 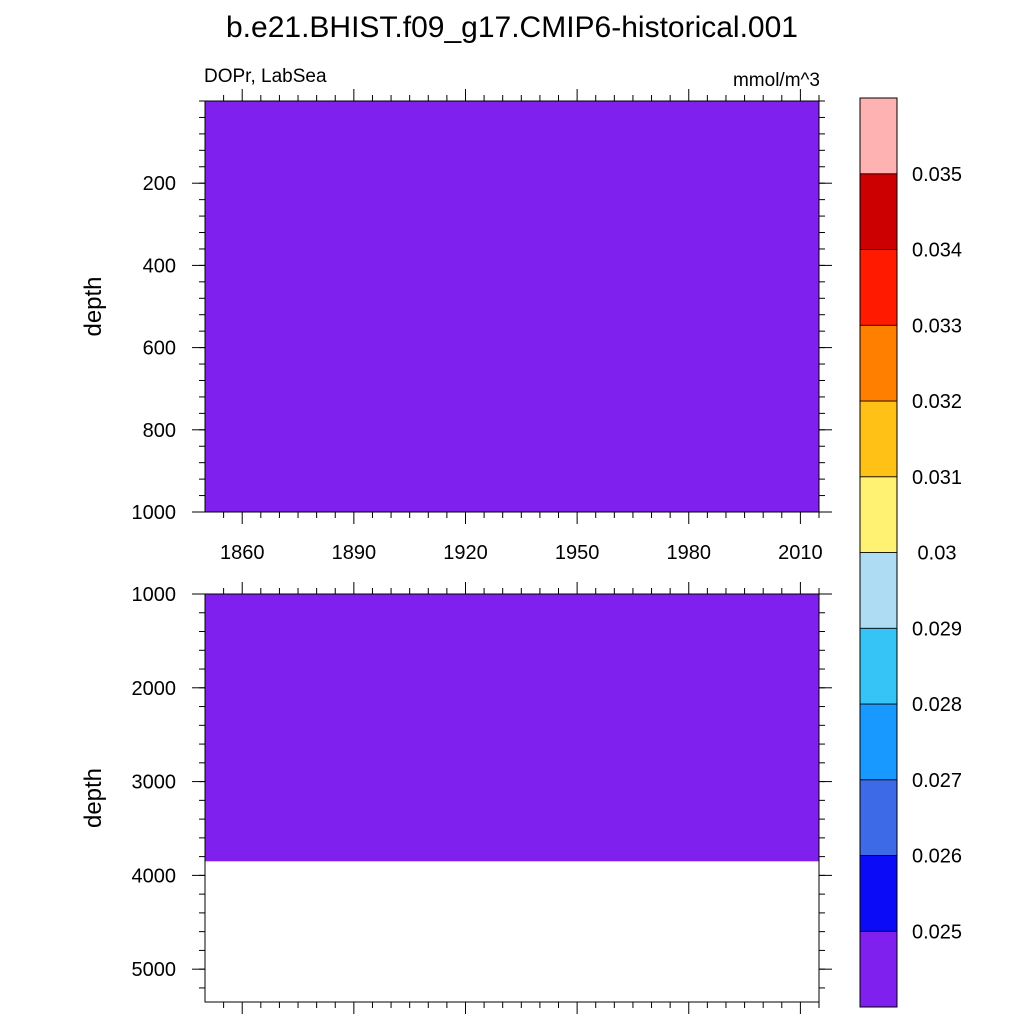 I want to click on colorbar-label: 0.027, so click(x=937, y=781).